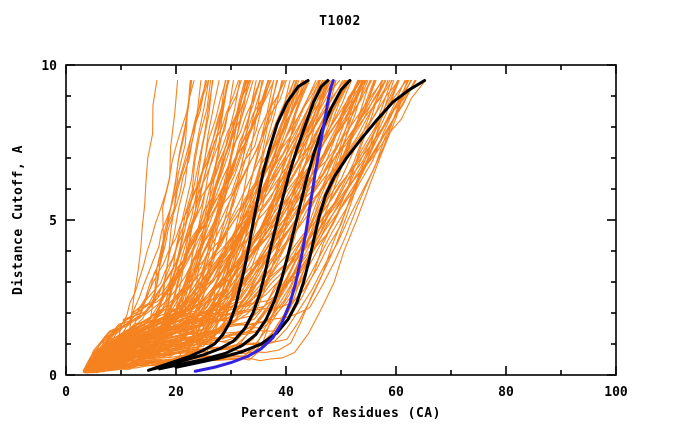 The height and width of the screenshot is (440, 680). What do you see at coordinates (53, 221) in the screenshot?
I see `y-tick-label: 5` at bounding box center [53, 221].